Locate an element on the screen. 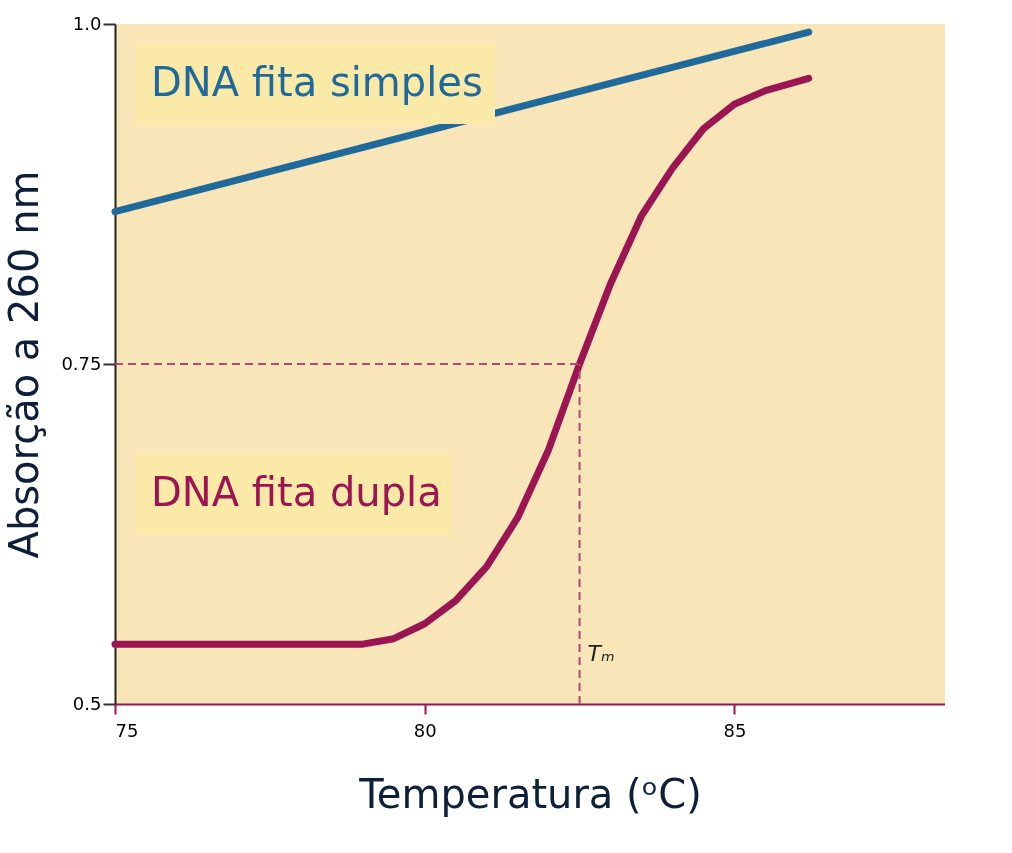 The height and width of the screenshot is (853, 1012). y-tick-label: 1.0 is located at coordinates (87, 23).